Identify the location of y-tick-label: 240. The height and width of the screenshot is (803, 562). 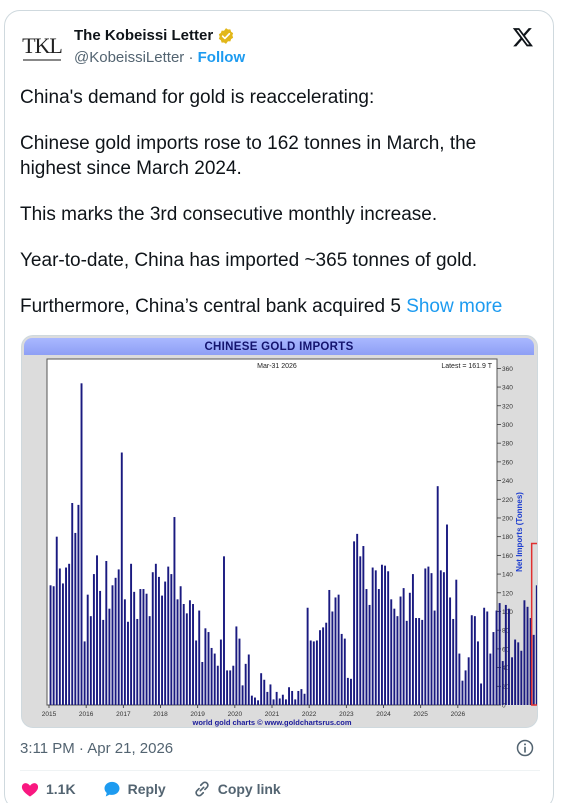
(507, 481).